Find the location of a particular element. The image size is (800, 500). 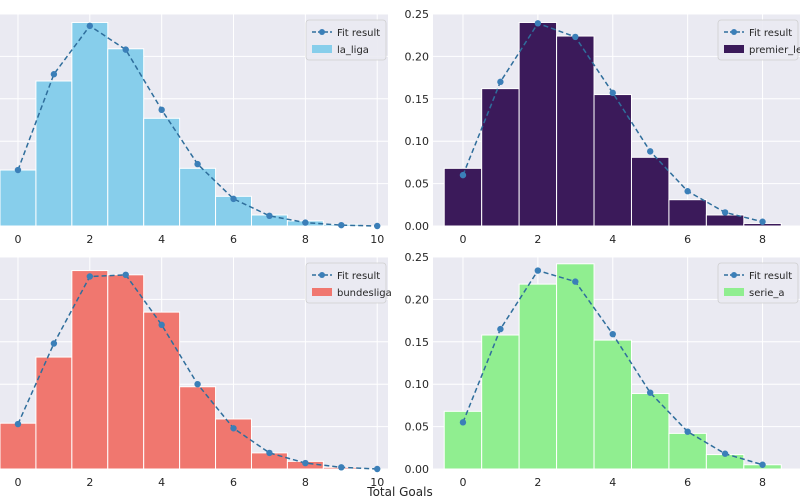

legend: Fit result bundesliga is located at coordinates (348, 283).